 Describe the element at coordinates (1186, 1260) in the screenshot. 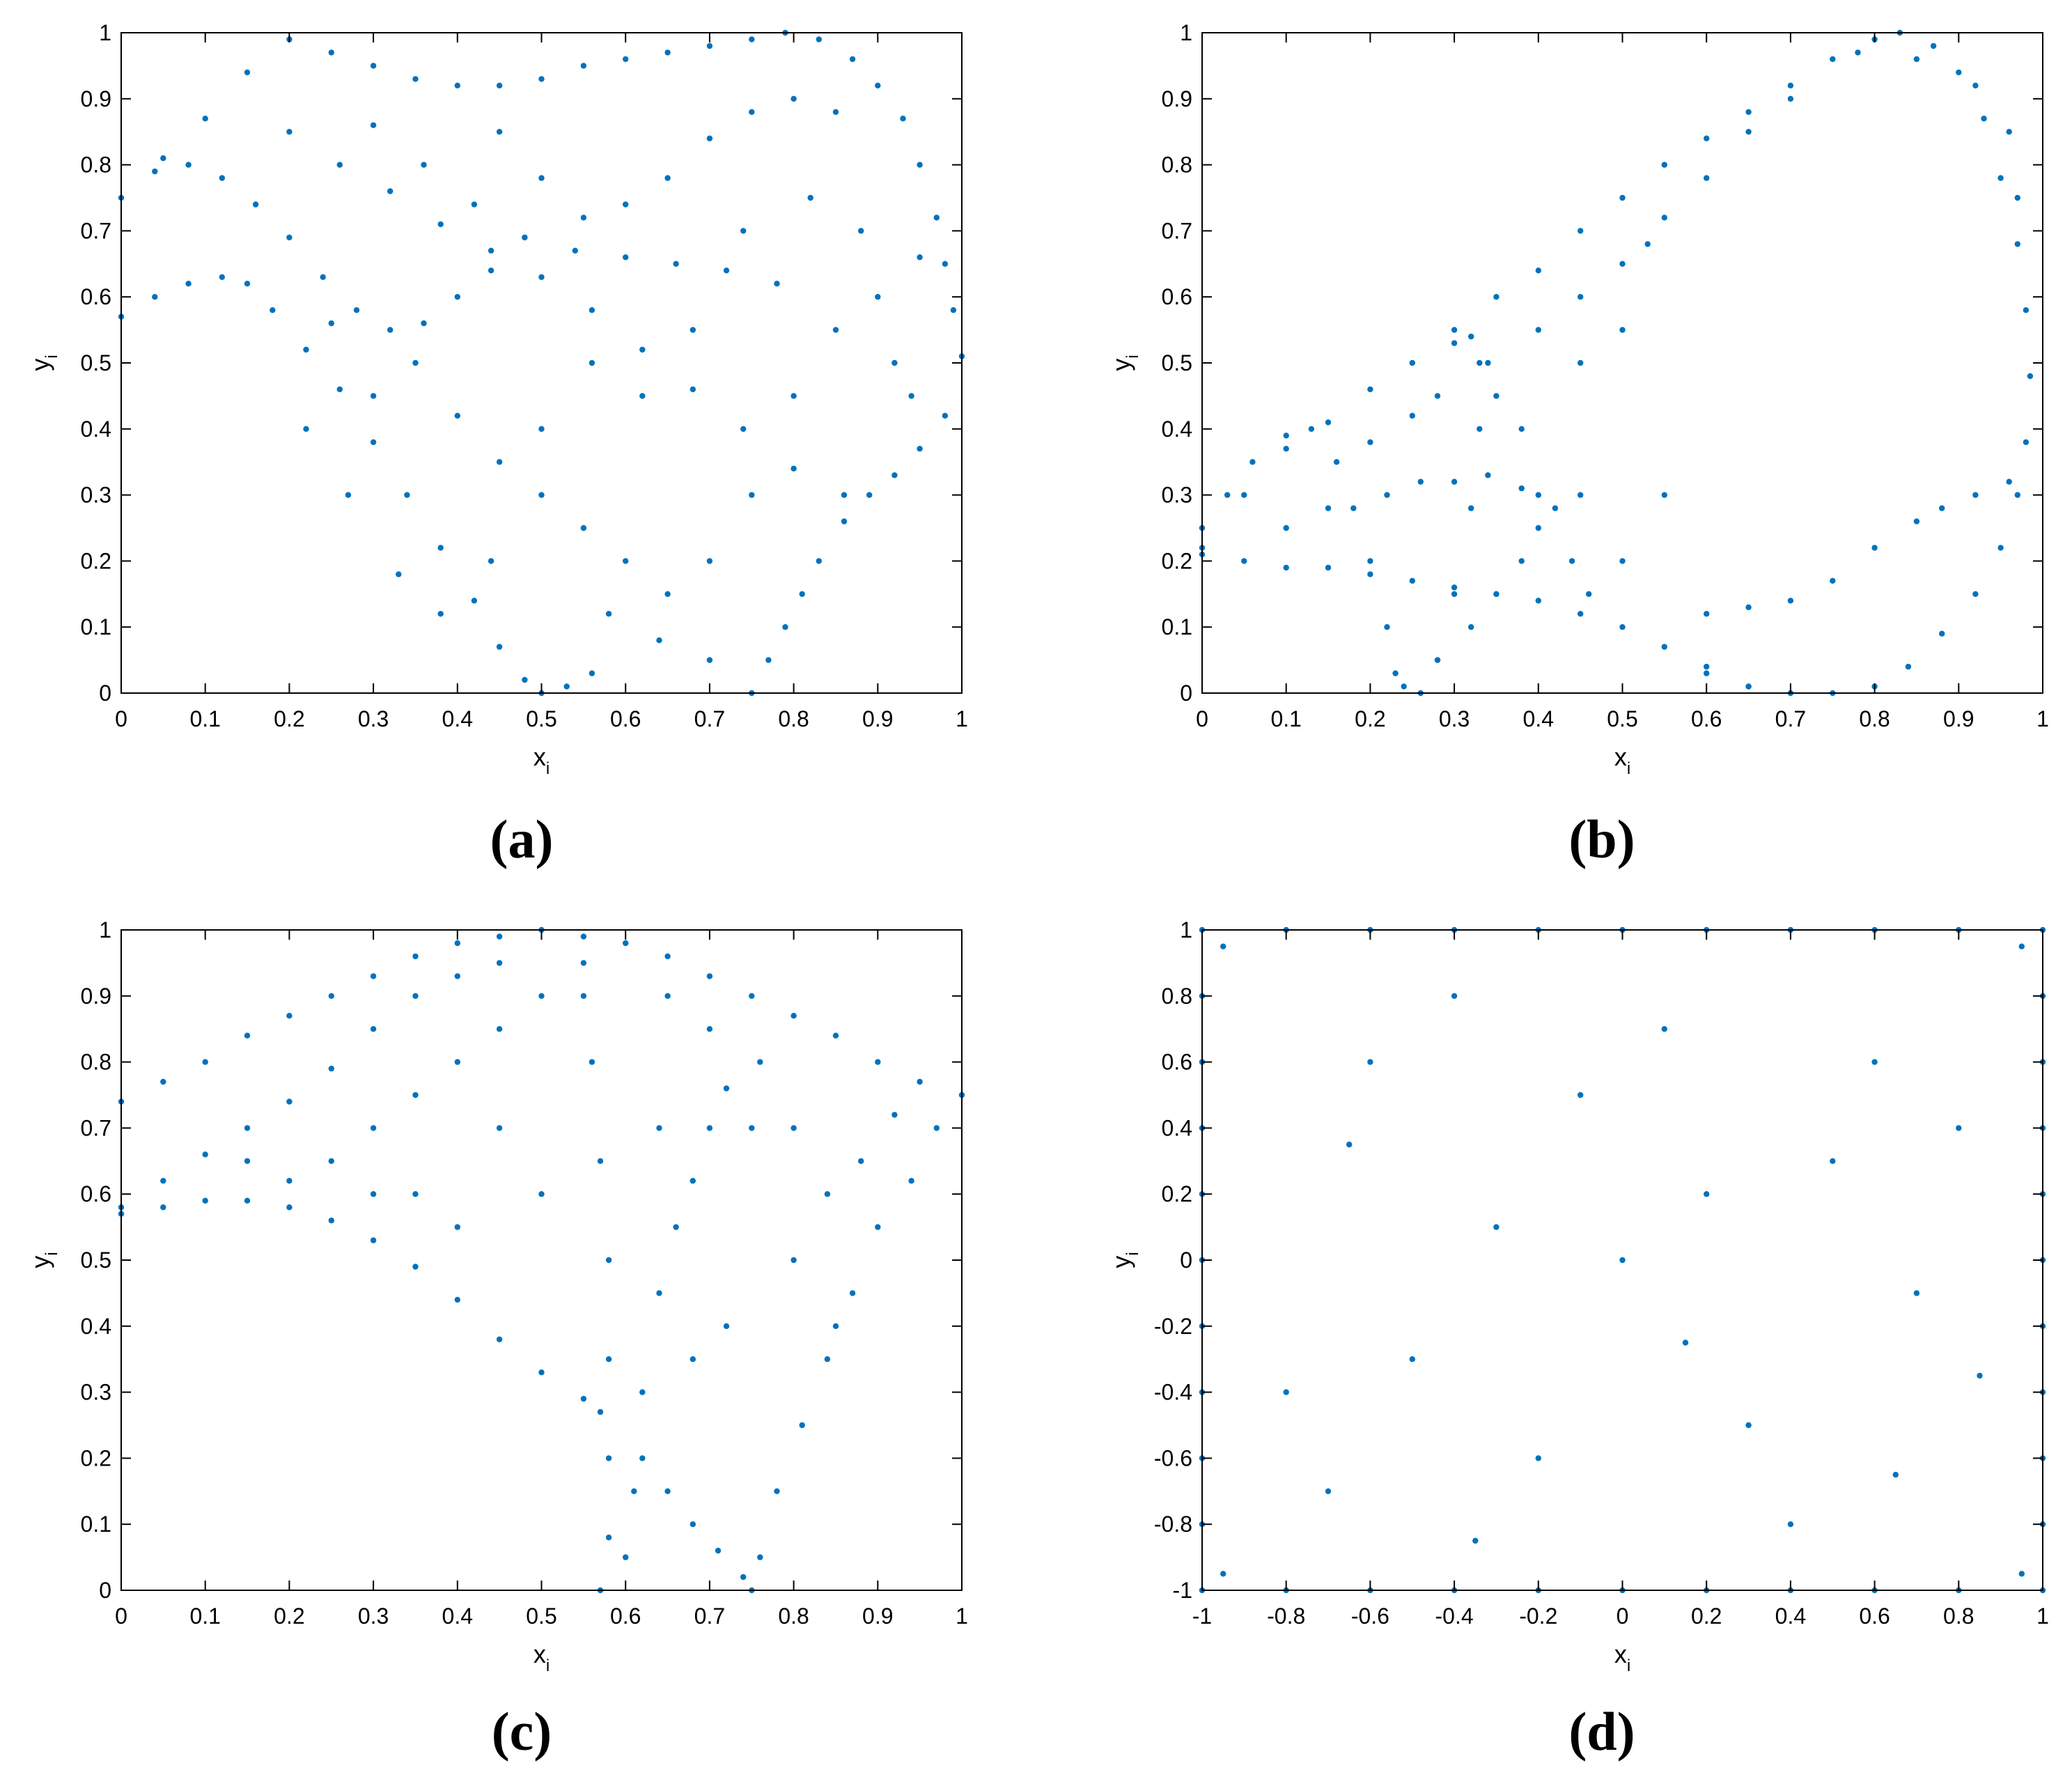

I see `y-tick-label: 0` at that location.